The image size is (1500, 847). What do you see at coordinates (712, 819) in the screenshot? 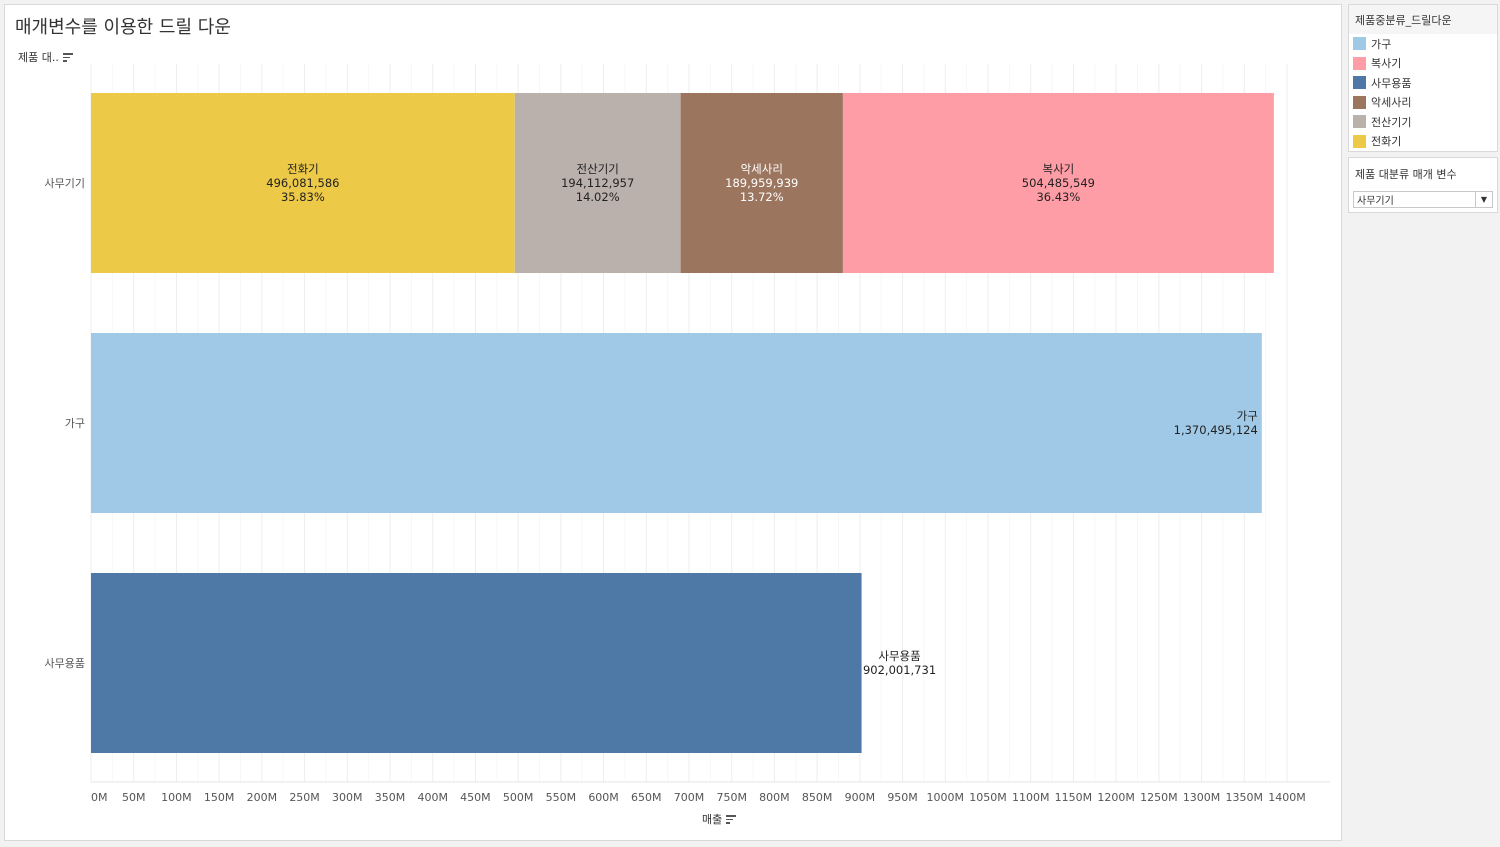
I see `x-axis-title-label: 매출` at bounding box center [712, 819].